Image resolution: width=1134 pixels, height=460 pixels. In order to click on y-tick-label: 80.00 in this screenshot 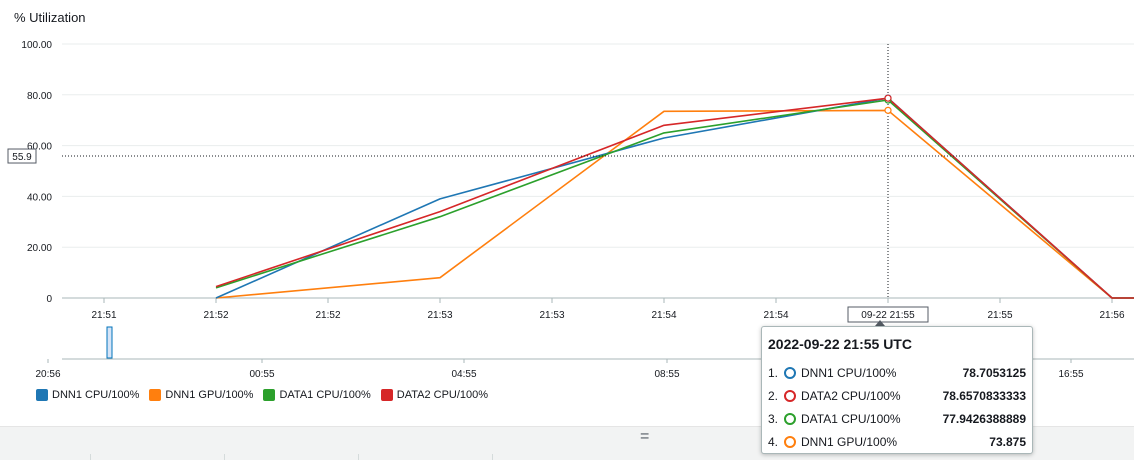, I will do `click(39, 96)`.